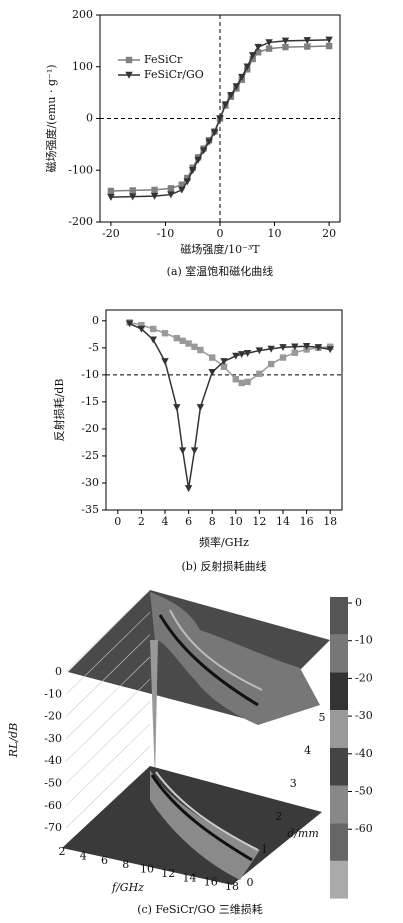 The width and height of the screenshot is (403, 923). What do you see at coordinates (58, 671) in the screenshot?
I see `z-tick-label: 0` at bounding box center [58, 671].